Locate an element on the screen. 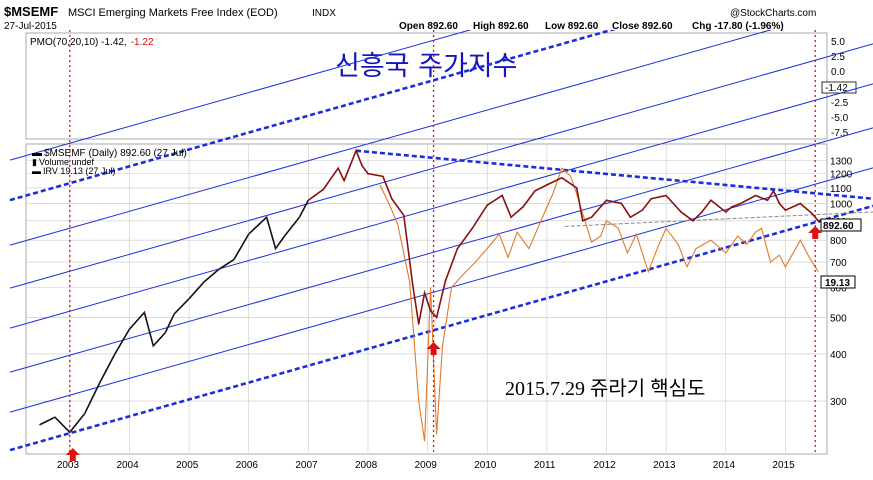 The height and width of the screenshot is (480, 873). y-tick-label: 1300 is located at coordinates (841, 161).